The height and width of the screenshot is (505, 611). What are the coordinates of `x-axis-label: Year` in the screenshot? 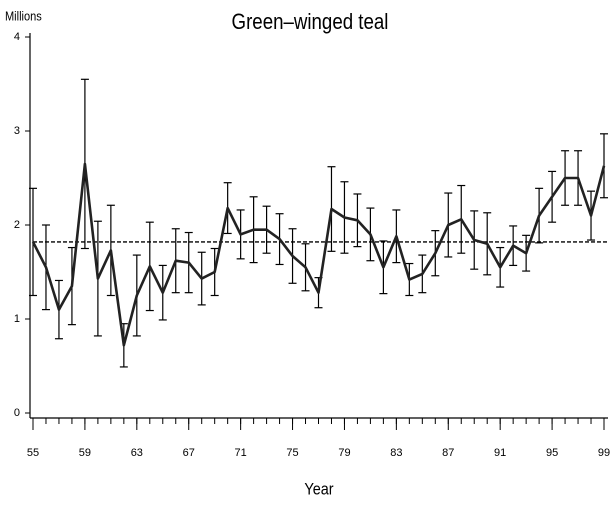 It's located at (318, 489).